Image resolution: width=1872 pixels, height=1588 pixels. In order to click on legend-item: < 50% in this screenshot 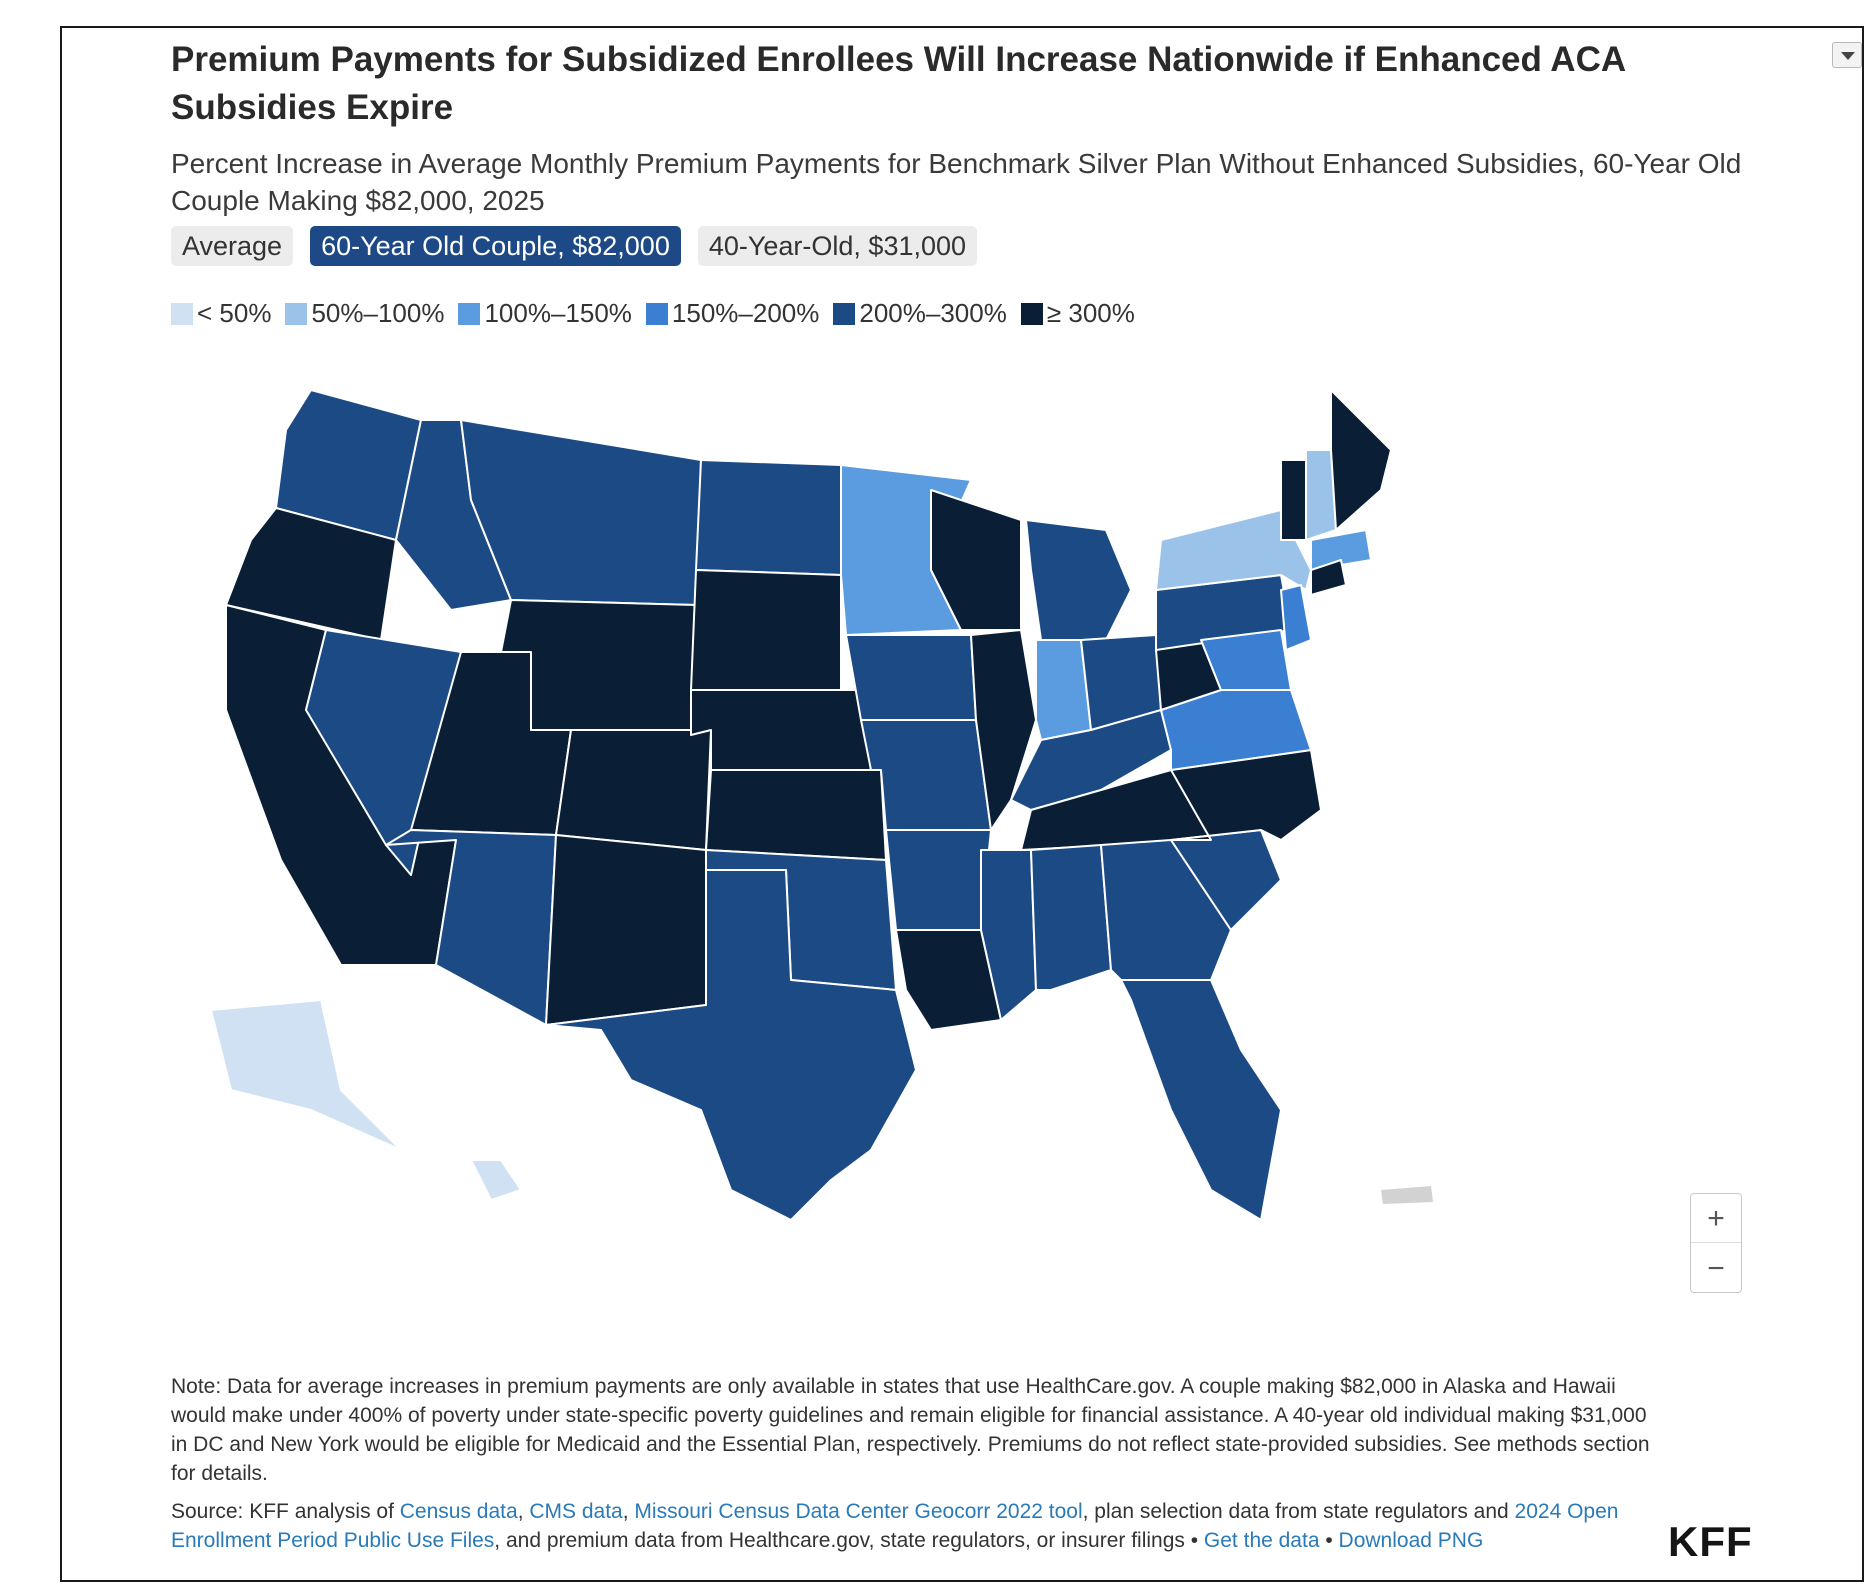, I will do `click(221, 313)`.